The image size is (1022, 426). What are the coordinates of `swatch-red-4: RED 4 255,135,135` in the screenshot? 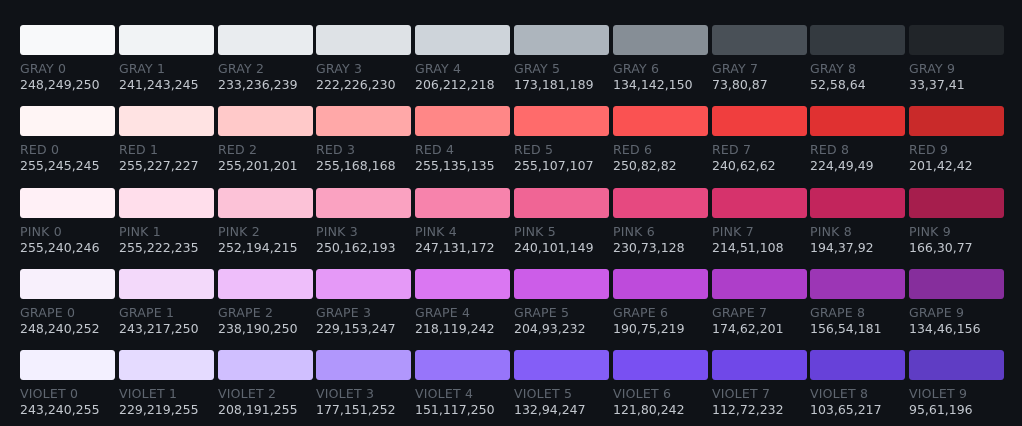 It's located at (462, 139).